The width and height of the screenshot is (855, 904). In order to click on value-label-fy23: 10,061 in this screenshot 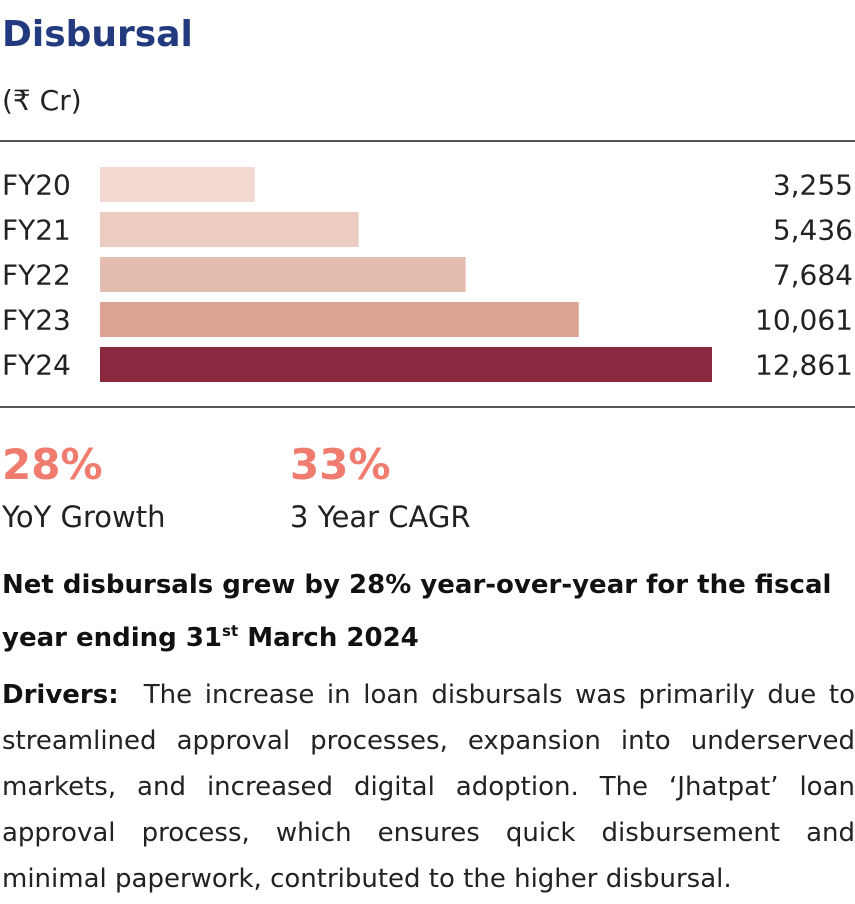, I will do `click(804, 320)`.